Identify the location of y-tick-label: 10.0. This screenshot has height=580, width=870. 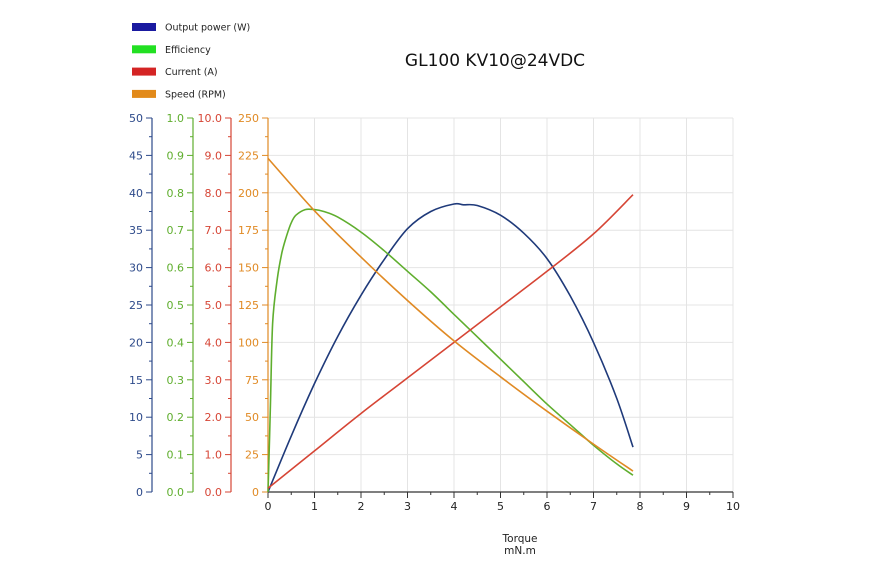
(210, 118).